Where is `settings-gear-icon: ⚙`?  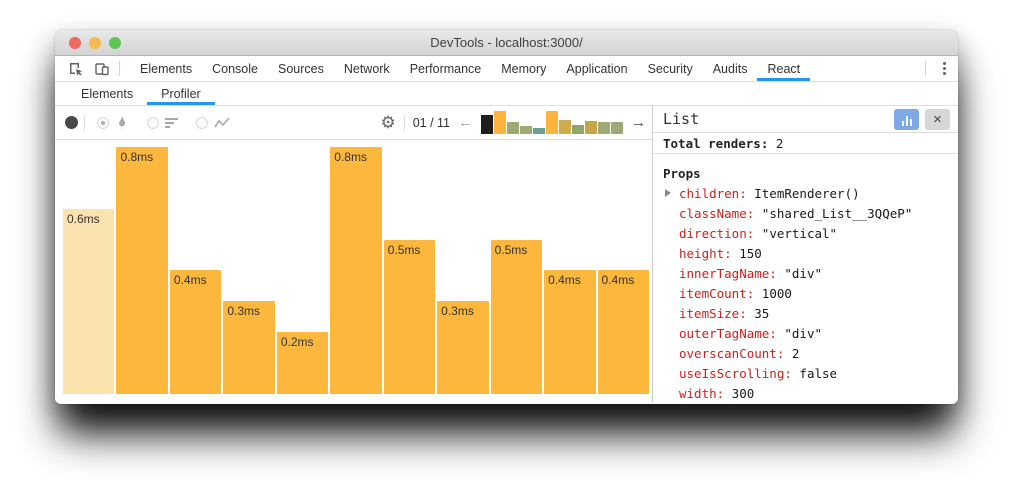 settings-gear-icon: ⚙ is located at coordinates (388, 122).